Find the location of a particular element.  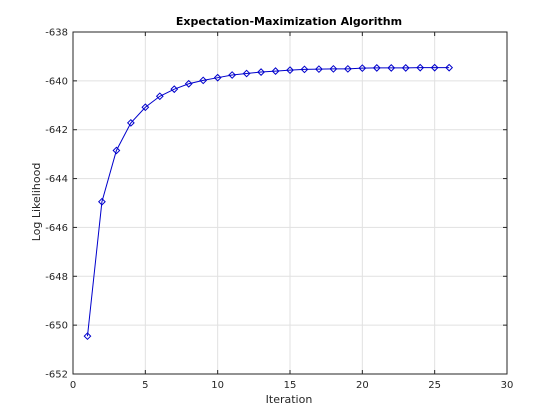

x-tick-label: 20 is located at coordinates (362, 385).